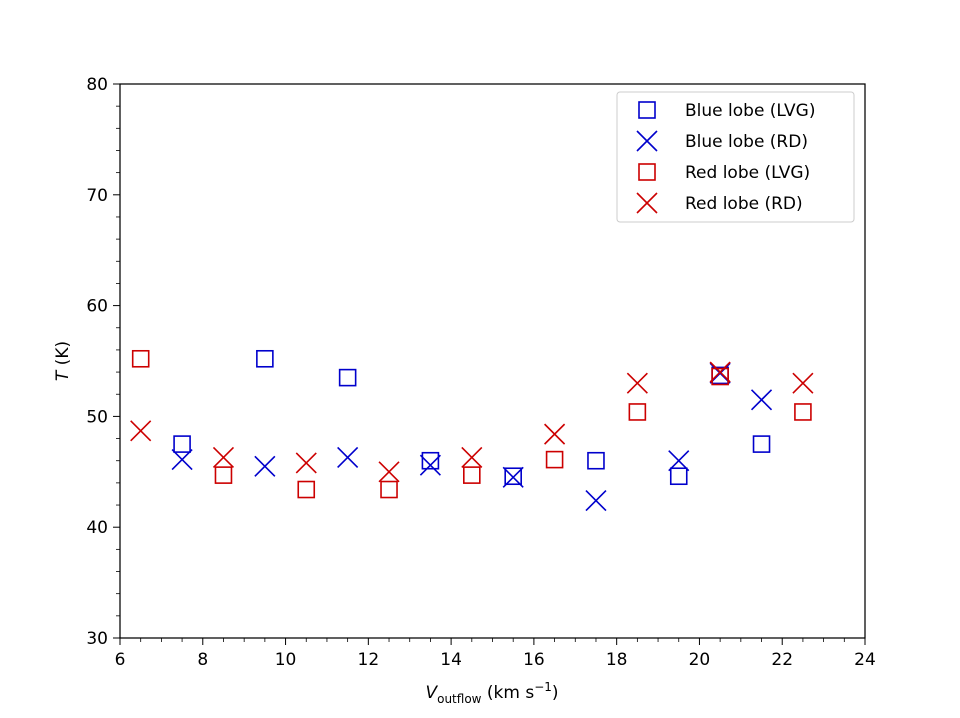  Describe the element at coordinates (97, 307) in the screenshot. I see `y-tick-label: 60` at that location.